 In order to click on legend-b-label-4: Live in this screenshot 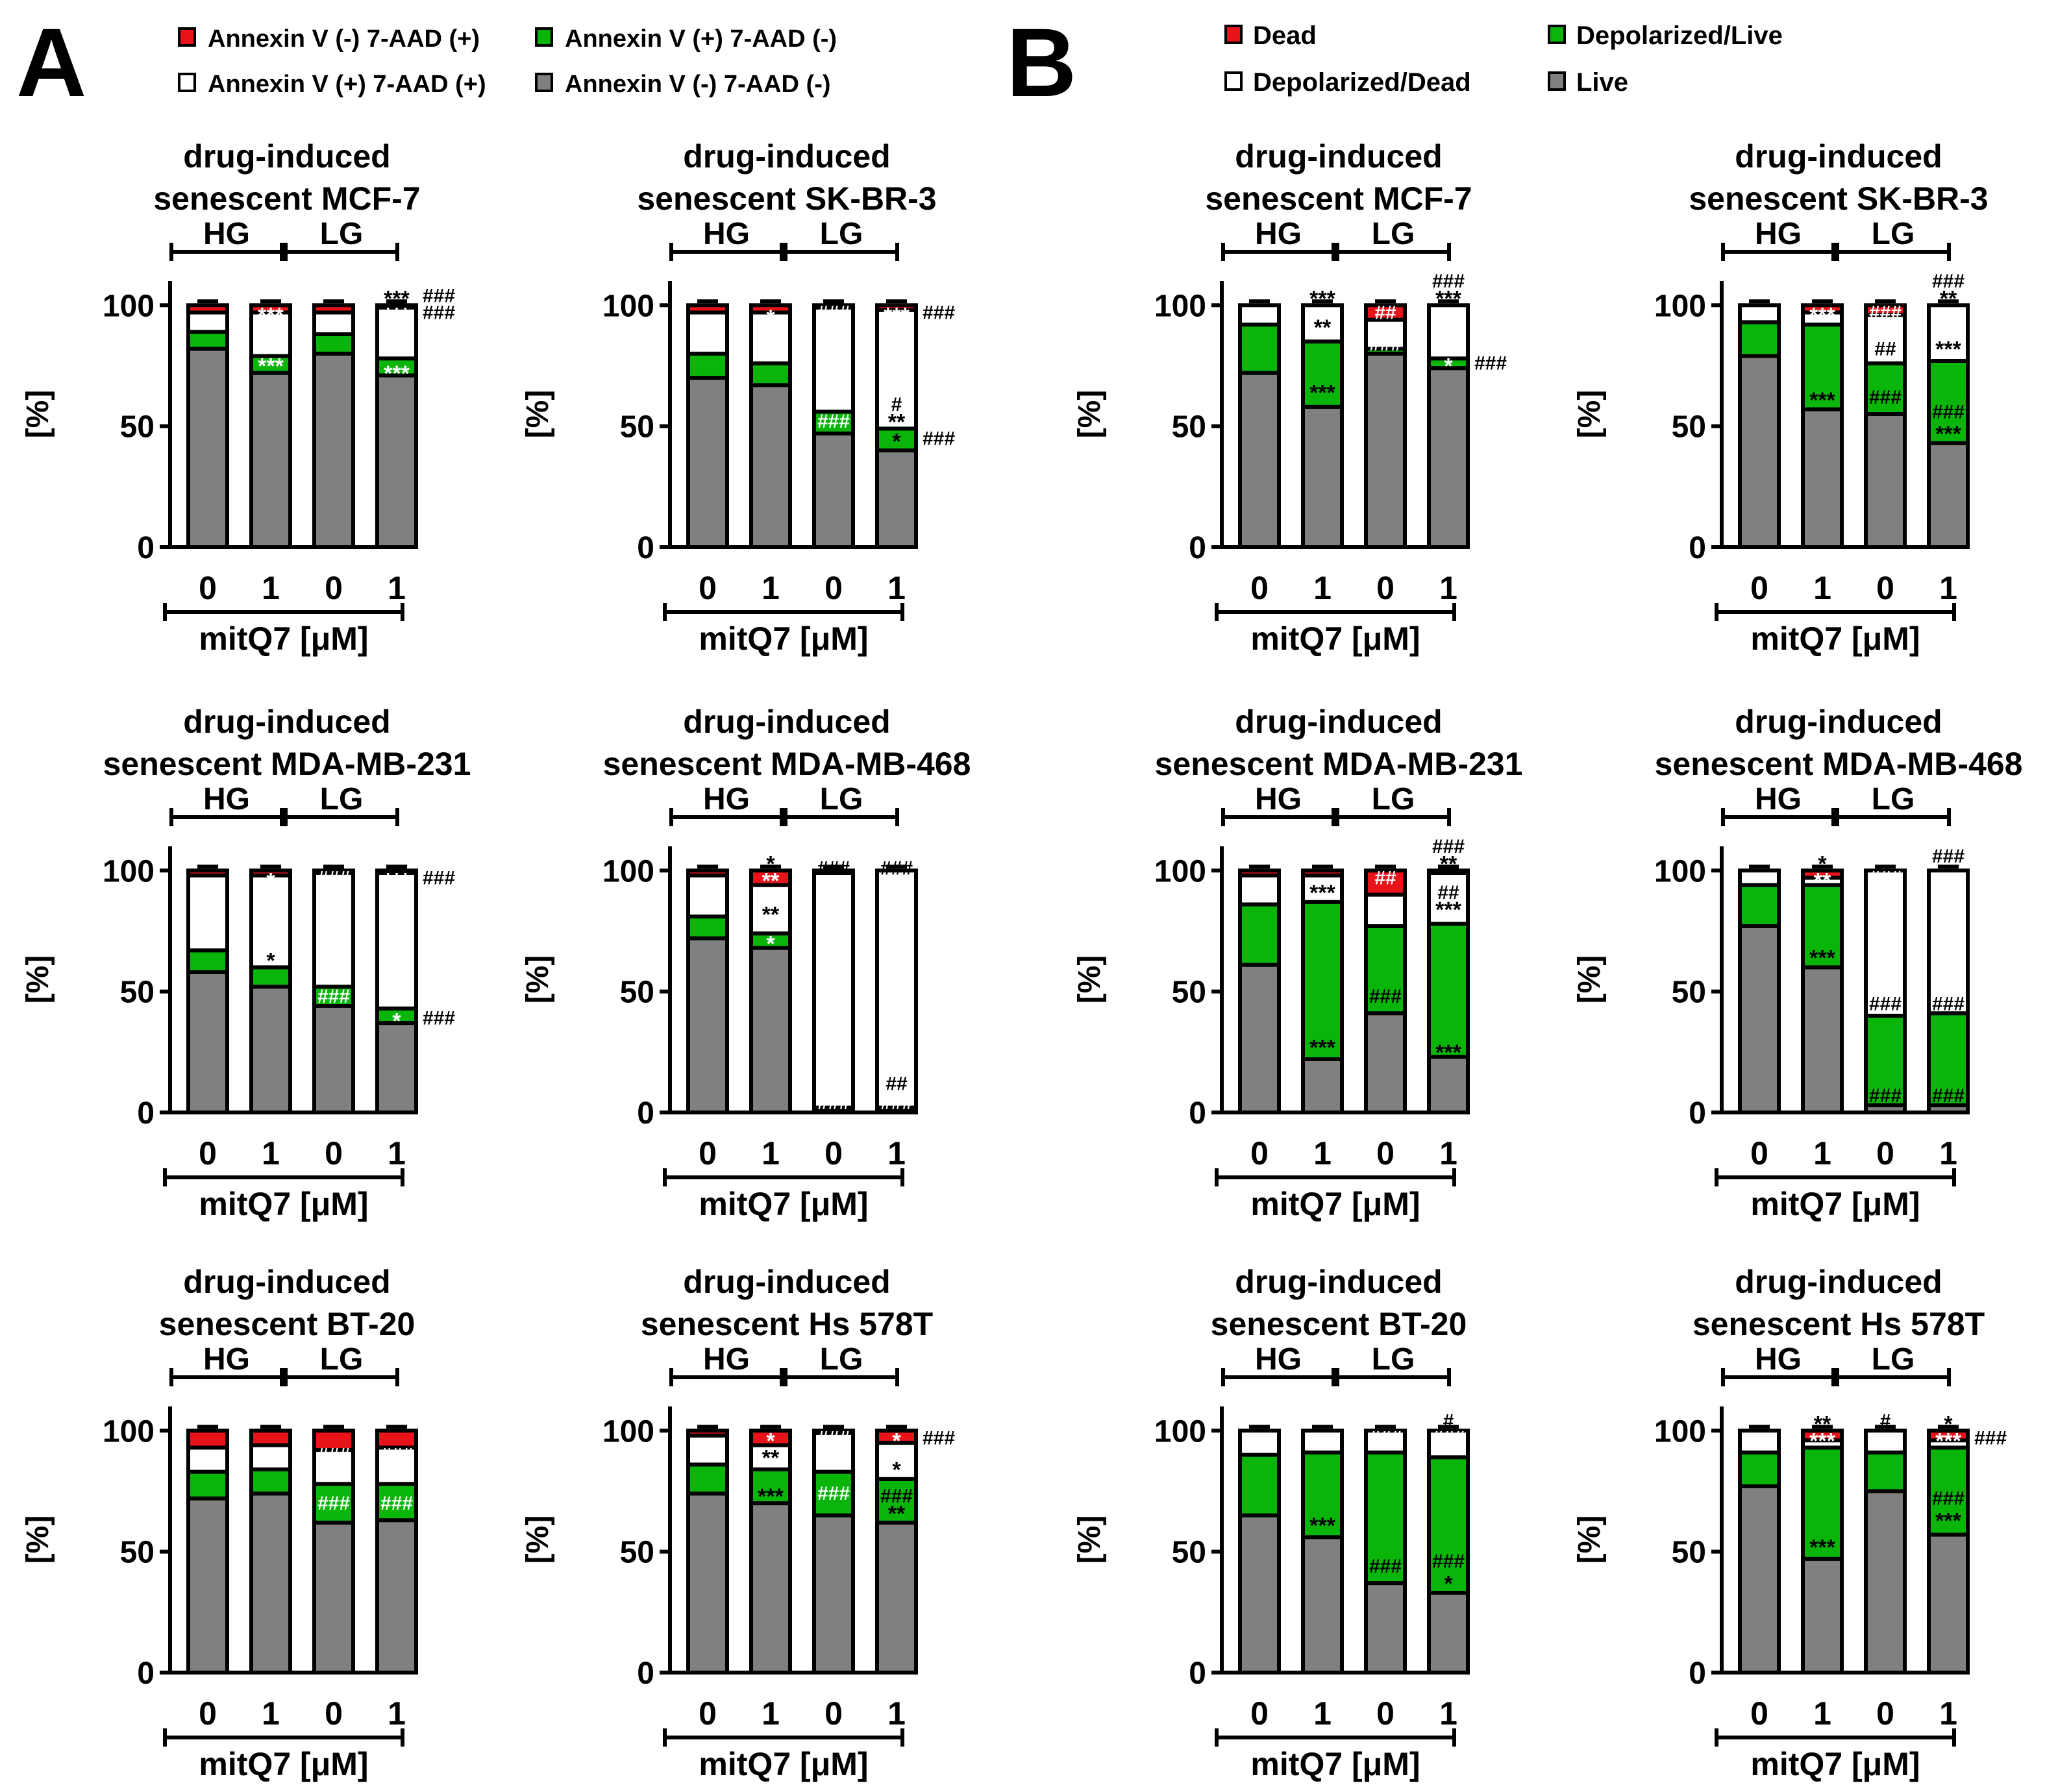, I will do `click(1602, 82)`.